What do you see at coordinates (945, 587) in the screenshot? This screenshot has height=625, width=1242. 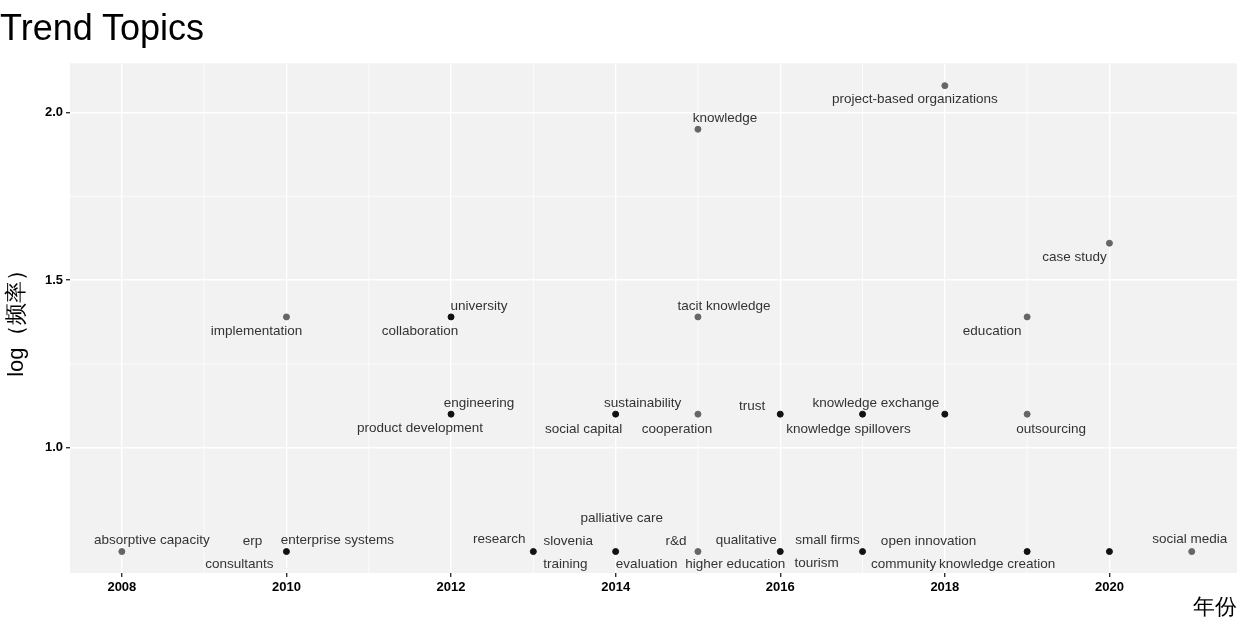 I see `x-tick-label: 2018` at bounding box center [945, 587].